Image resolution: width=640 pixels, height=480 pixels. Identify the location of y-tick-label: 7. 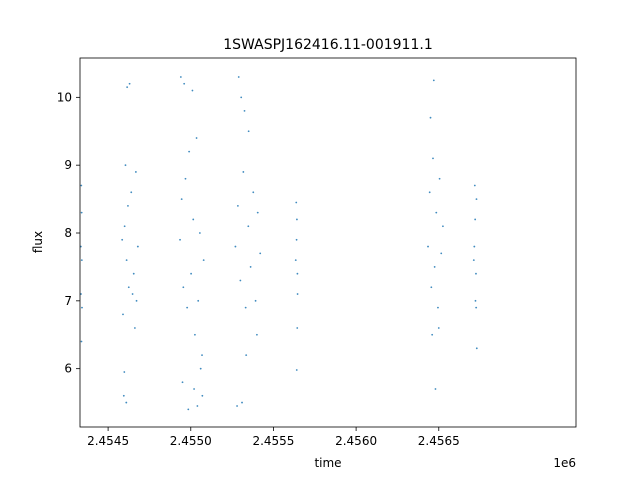
(68, 301).